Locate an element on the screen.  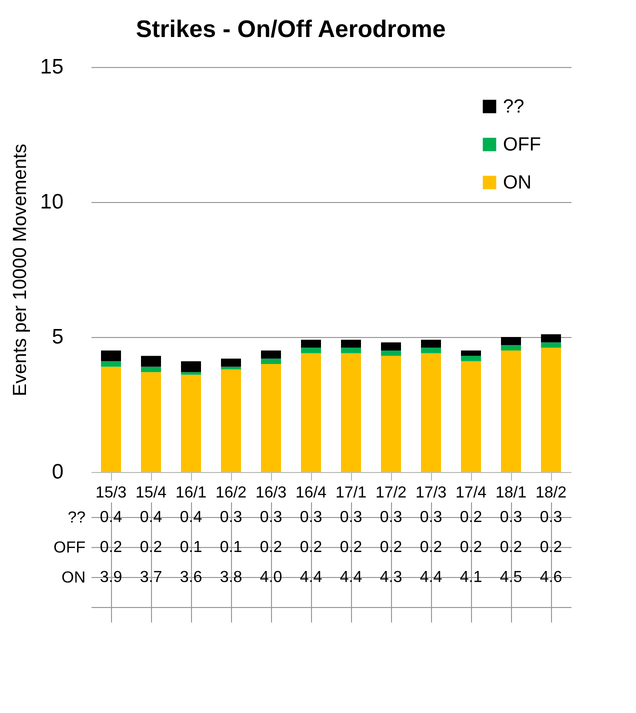
y-axis-title: Events per 10000 Movements is located at coordinates (21, 270).